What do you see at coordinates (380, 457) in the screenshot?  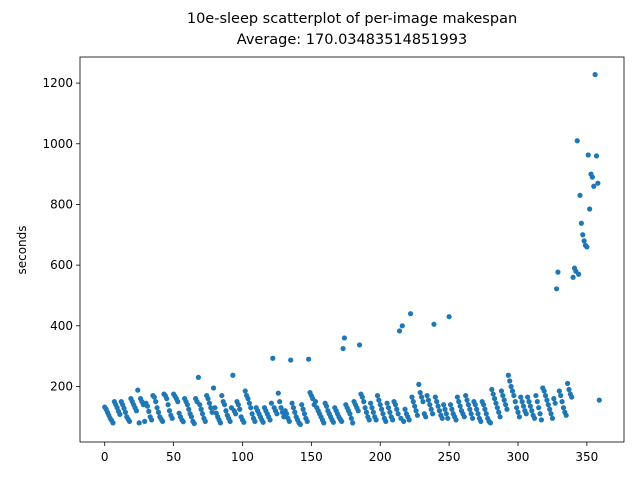 I see `x-tick-label: 200` at bounding box center [380, 457].